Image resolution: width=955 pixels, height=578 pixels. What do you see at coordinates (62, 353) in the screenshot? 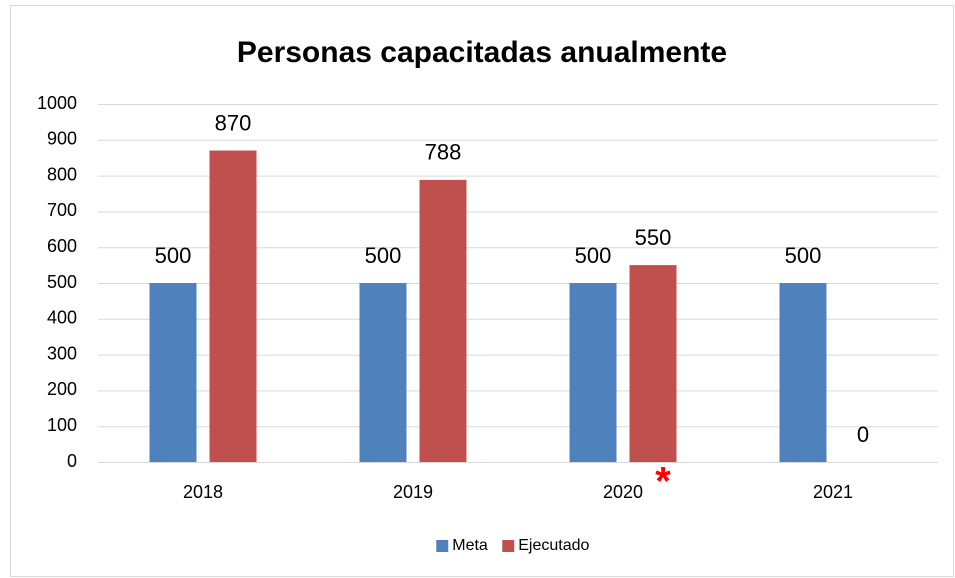
I see `y-tick-label: 300` at bounding box center [62, 353].